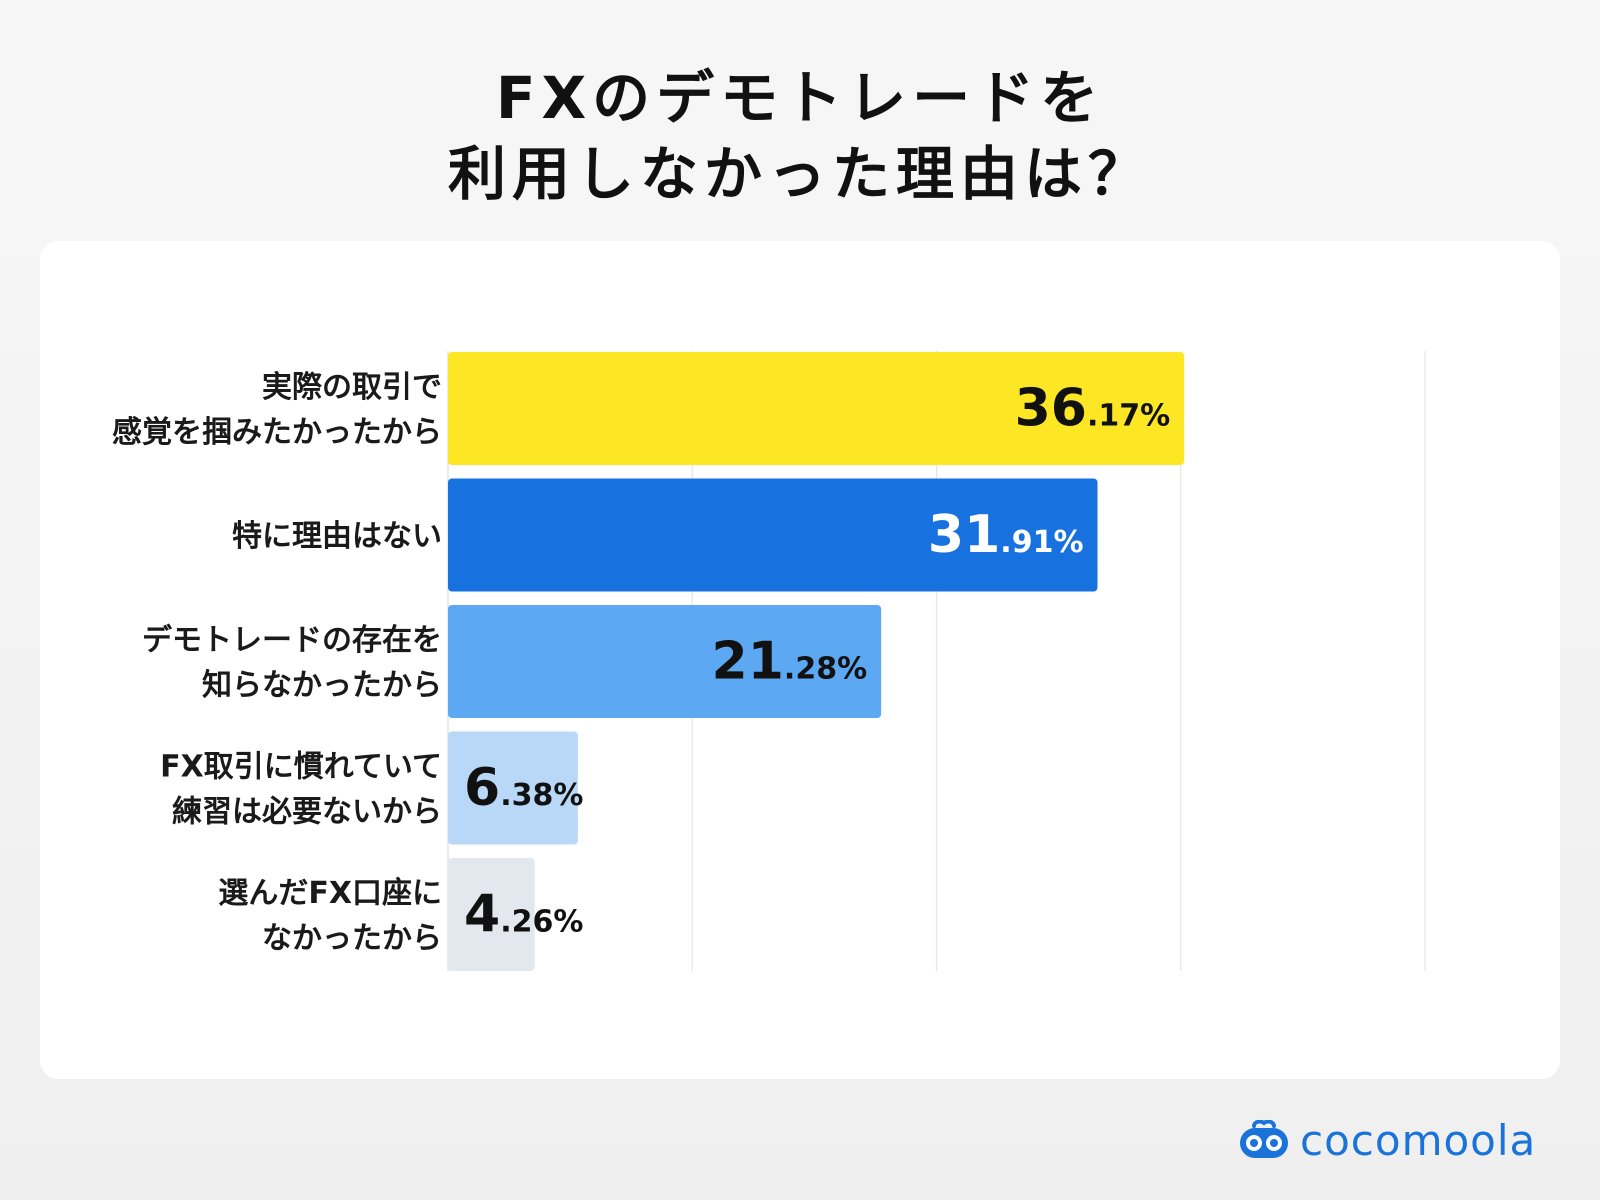 Image resolution: width=1600 pixels, height=1200 pixels. I want to click on category-label-2-line-1: 特に理由はない, so click(337, 536).